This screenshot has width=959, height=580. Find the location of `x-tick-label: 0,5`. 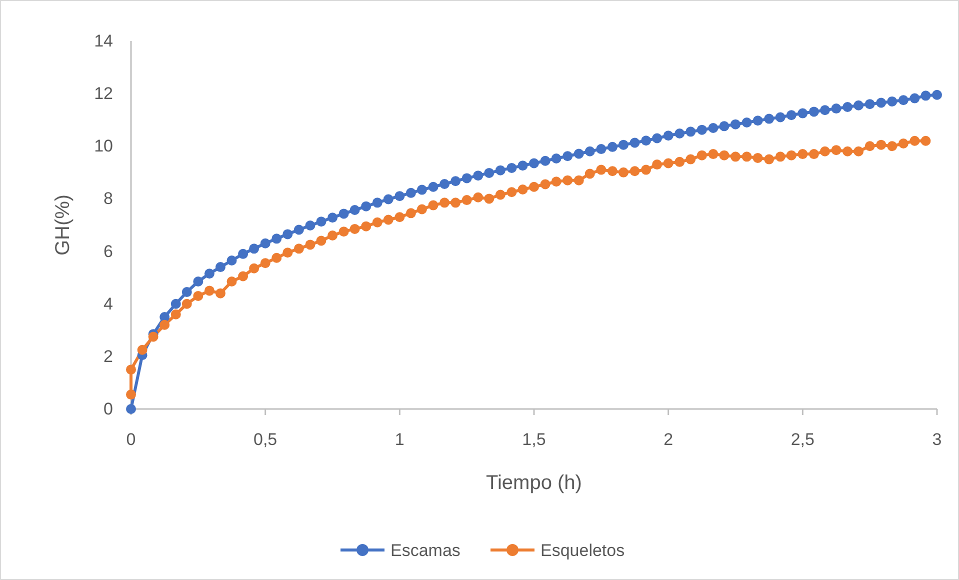

x-tick-label: 0,5 is located at coordinates (266, 439).